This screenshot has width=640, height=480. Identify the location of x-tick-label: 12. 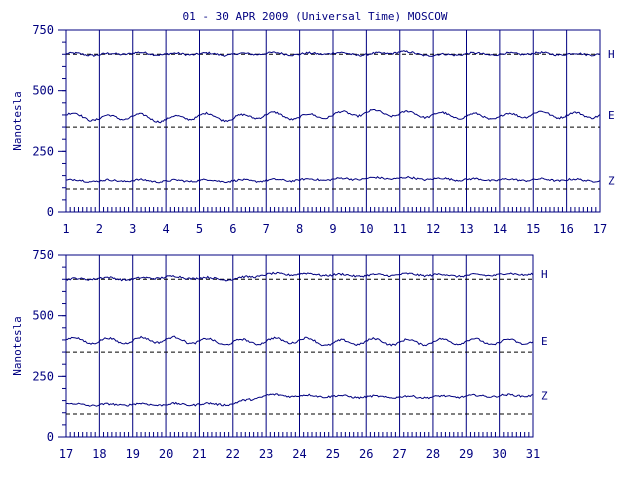
(433, 229).